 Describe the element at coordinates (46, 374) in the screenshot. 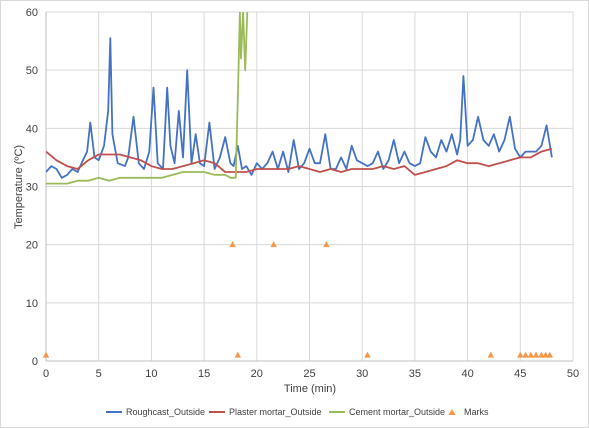

I see `x-tick-label: 0` at that location.